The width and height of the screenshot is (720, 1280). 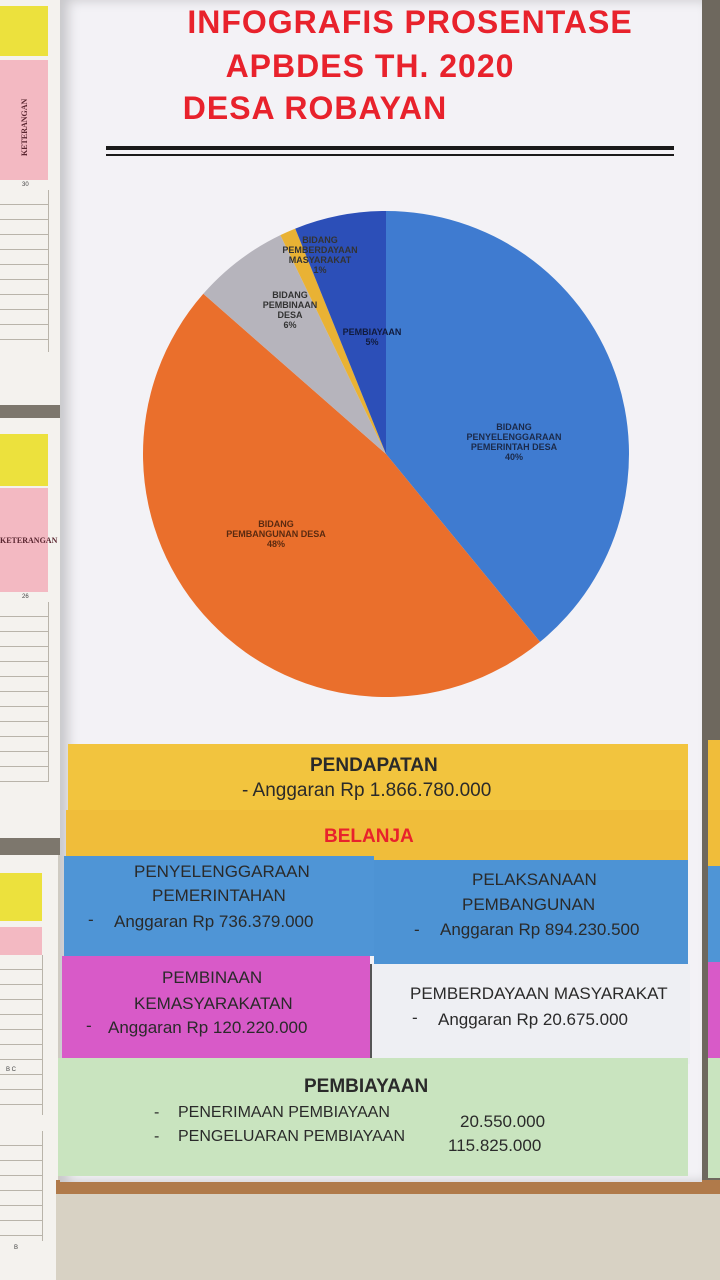 What do you see at coordinates (714, 803) in the screenshot?
I see `right-edge-yellow` at bounding box center [714, 803].